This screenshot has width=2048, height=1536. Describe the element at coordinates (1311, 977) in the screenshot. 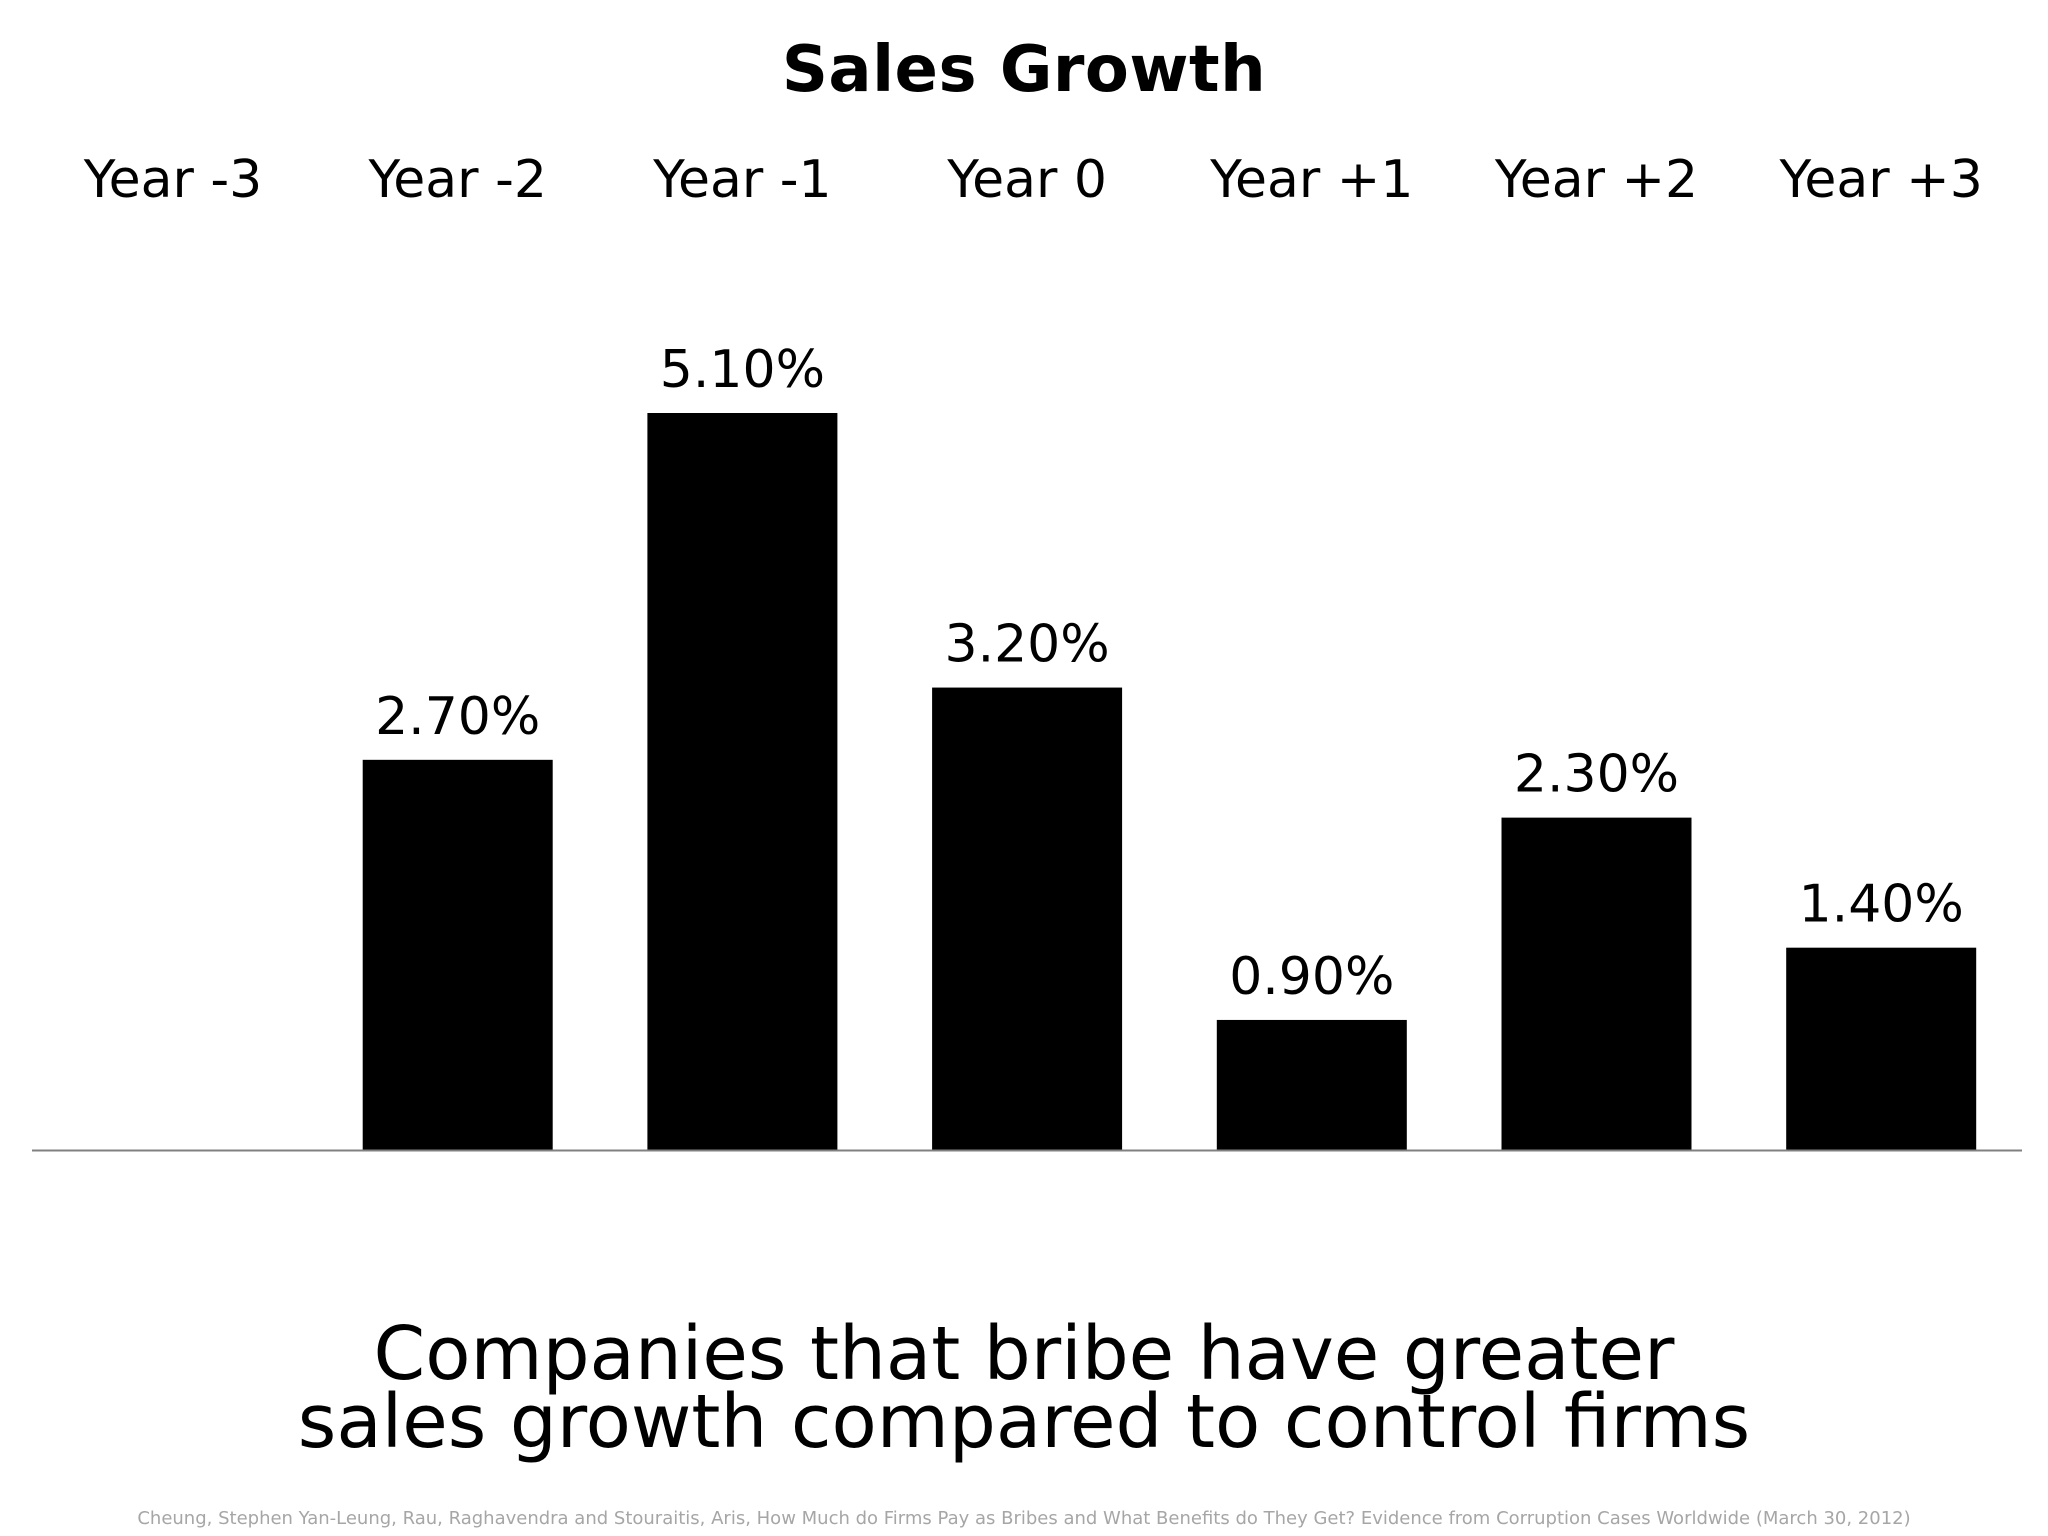

I see `data-label: 0.90%` at that location.